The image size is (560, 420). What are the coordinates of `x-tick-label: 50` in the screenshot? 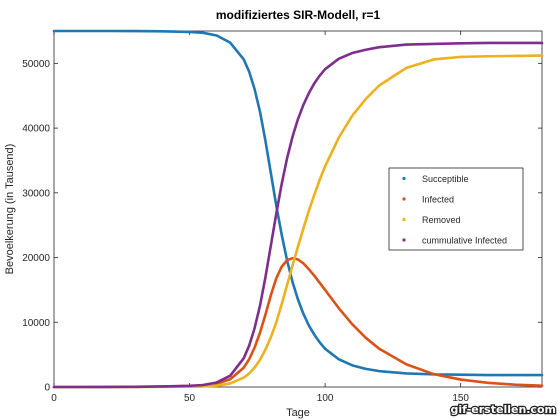 It's located at (190, 398).